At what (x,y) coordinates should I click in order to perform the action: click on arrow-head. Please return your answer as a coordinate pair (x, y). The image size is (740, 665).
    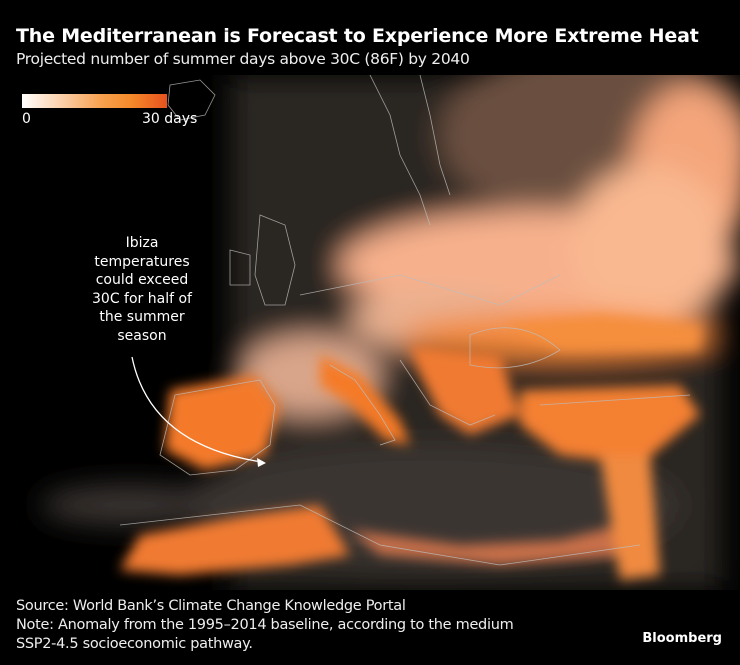
    Looking at the image, I should click on (261, 462).